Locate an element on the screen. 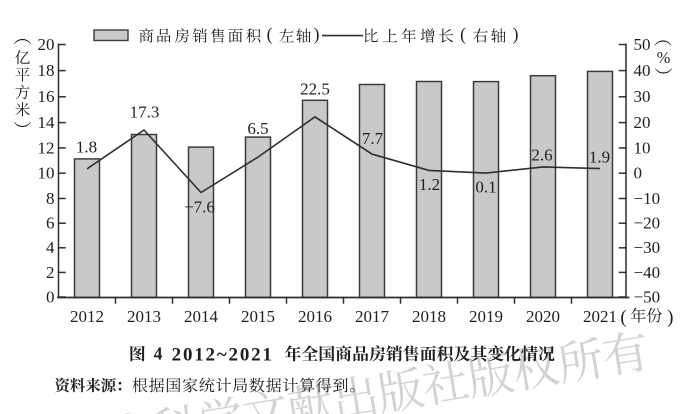  svg-text: 2017 is located at coordinates (372, 316).